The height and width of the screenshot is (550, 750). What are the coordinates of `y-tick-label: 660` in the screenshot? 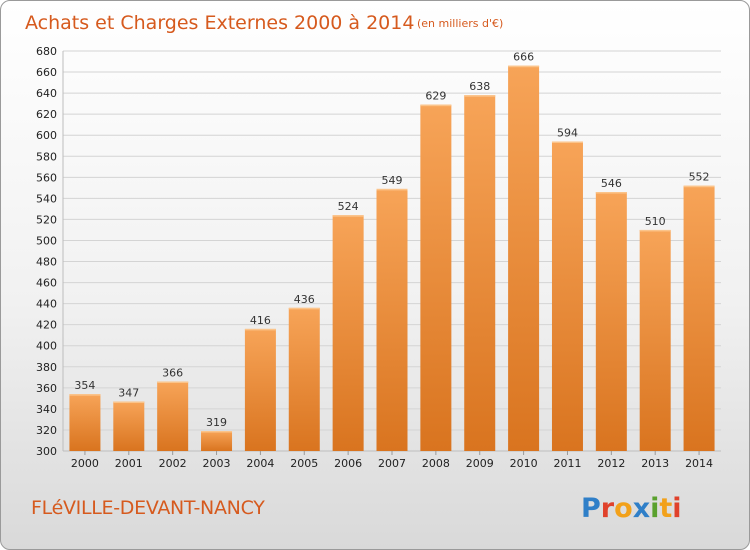 It's located at (46, 72).